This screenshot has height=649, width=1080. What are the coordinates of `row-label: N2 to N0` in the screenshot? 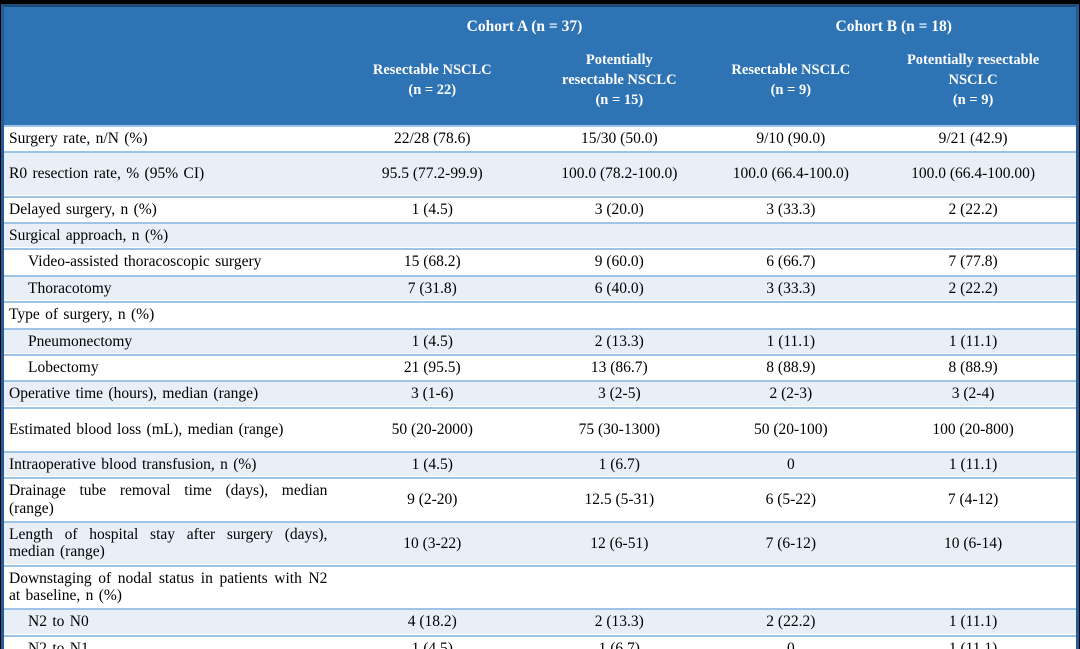 It's located at (171, 621).